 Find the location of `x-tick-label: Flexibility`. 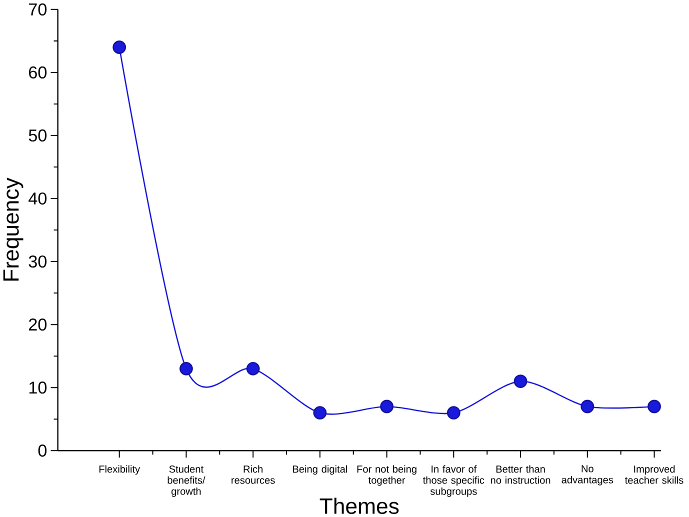

x-tick-label: Flexibility is located at coordinates (119, 469).